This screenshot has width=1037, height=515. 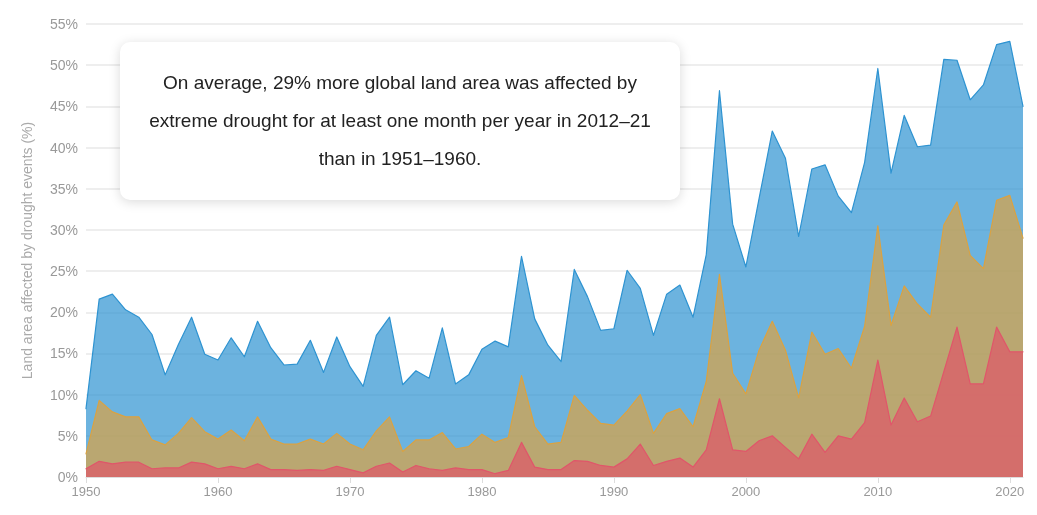 What do you see at coordinates (63, 353) in the screenshot?
I see `y-tick-label: 15%` at bounding box center [63, 353].